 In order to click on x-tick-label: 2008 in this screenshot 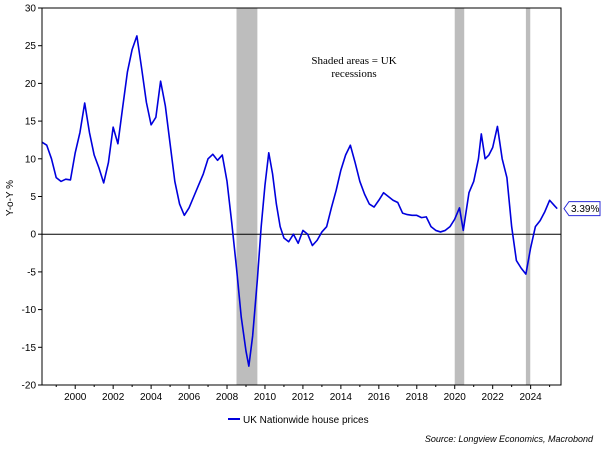, I will do `click(227, 397)`.